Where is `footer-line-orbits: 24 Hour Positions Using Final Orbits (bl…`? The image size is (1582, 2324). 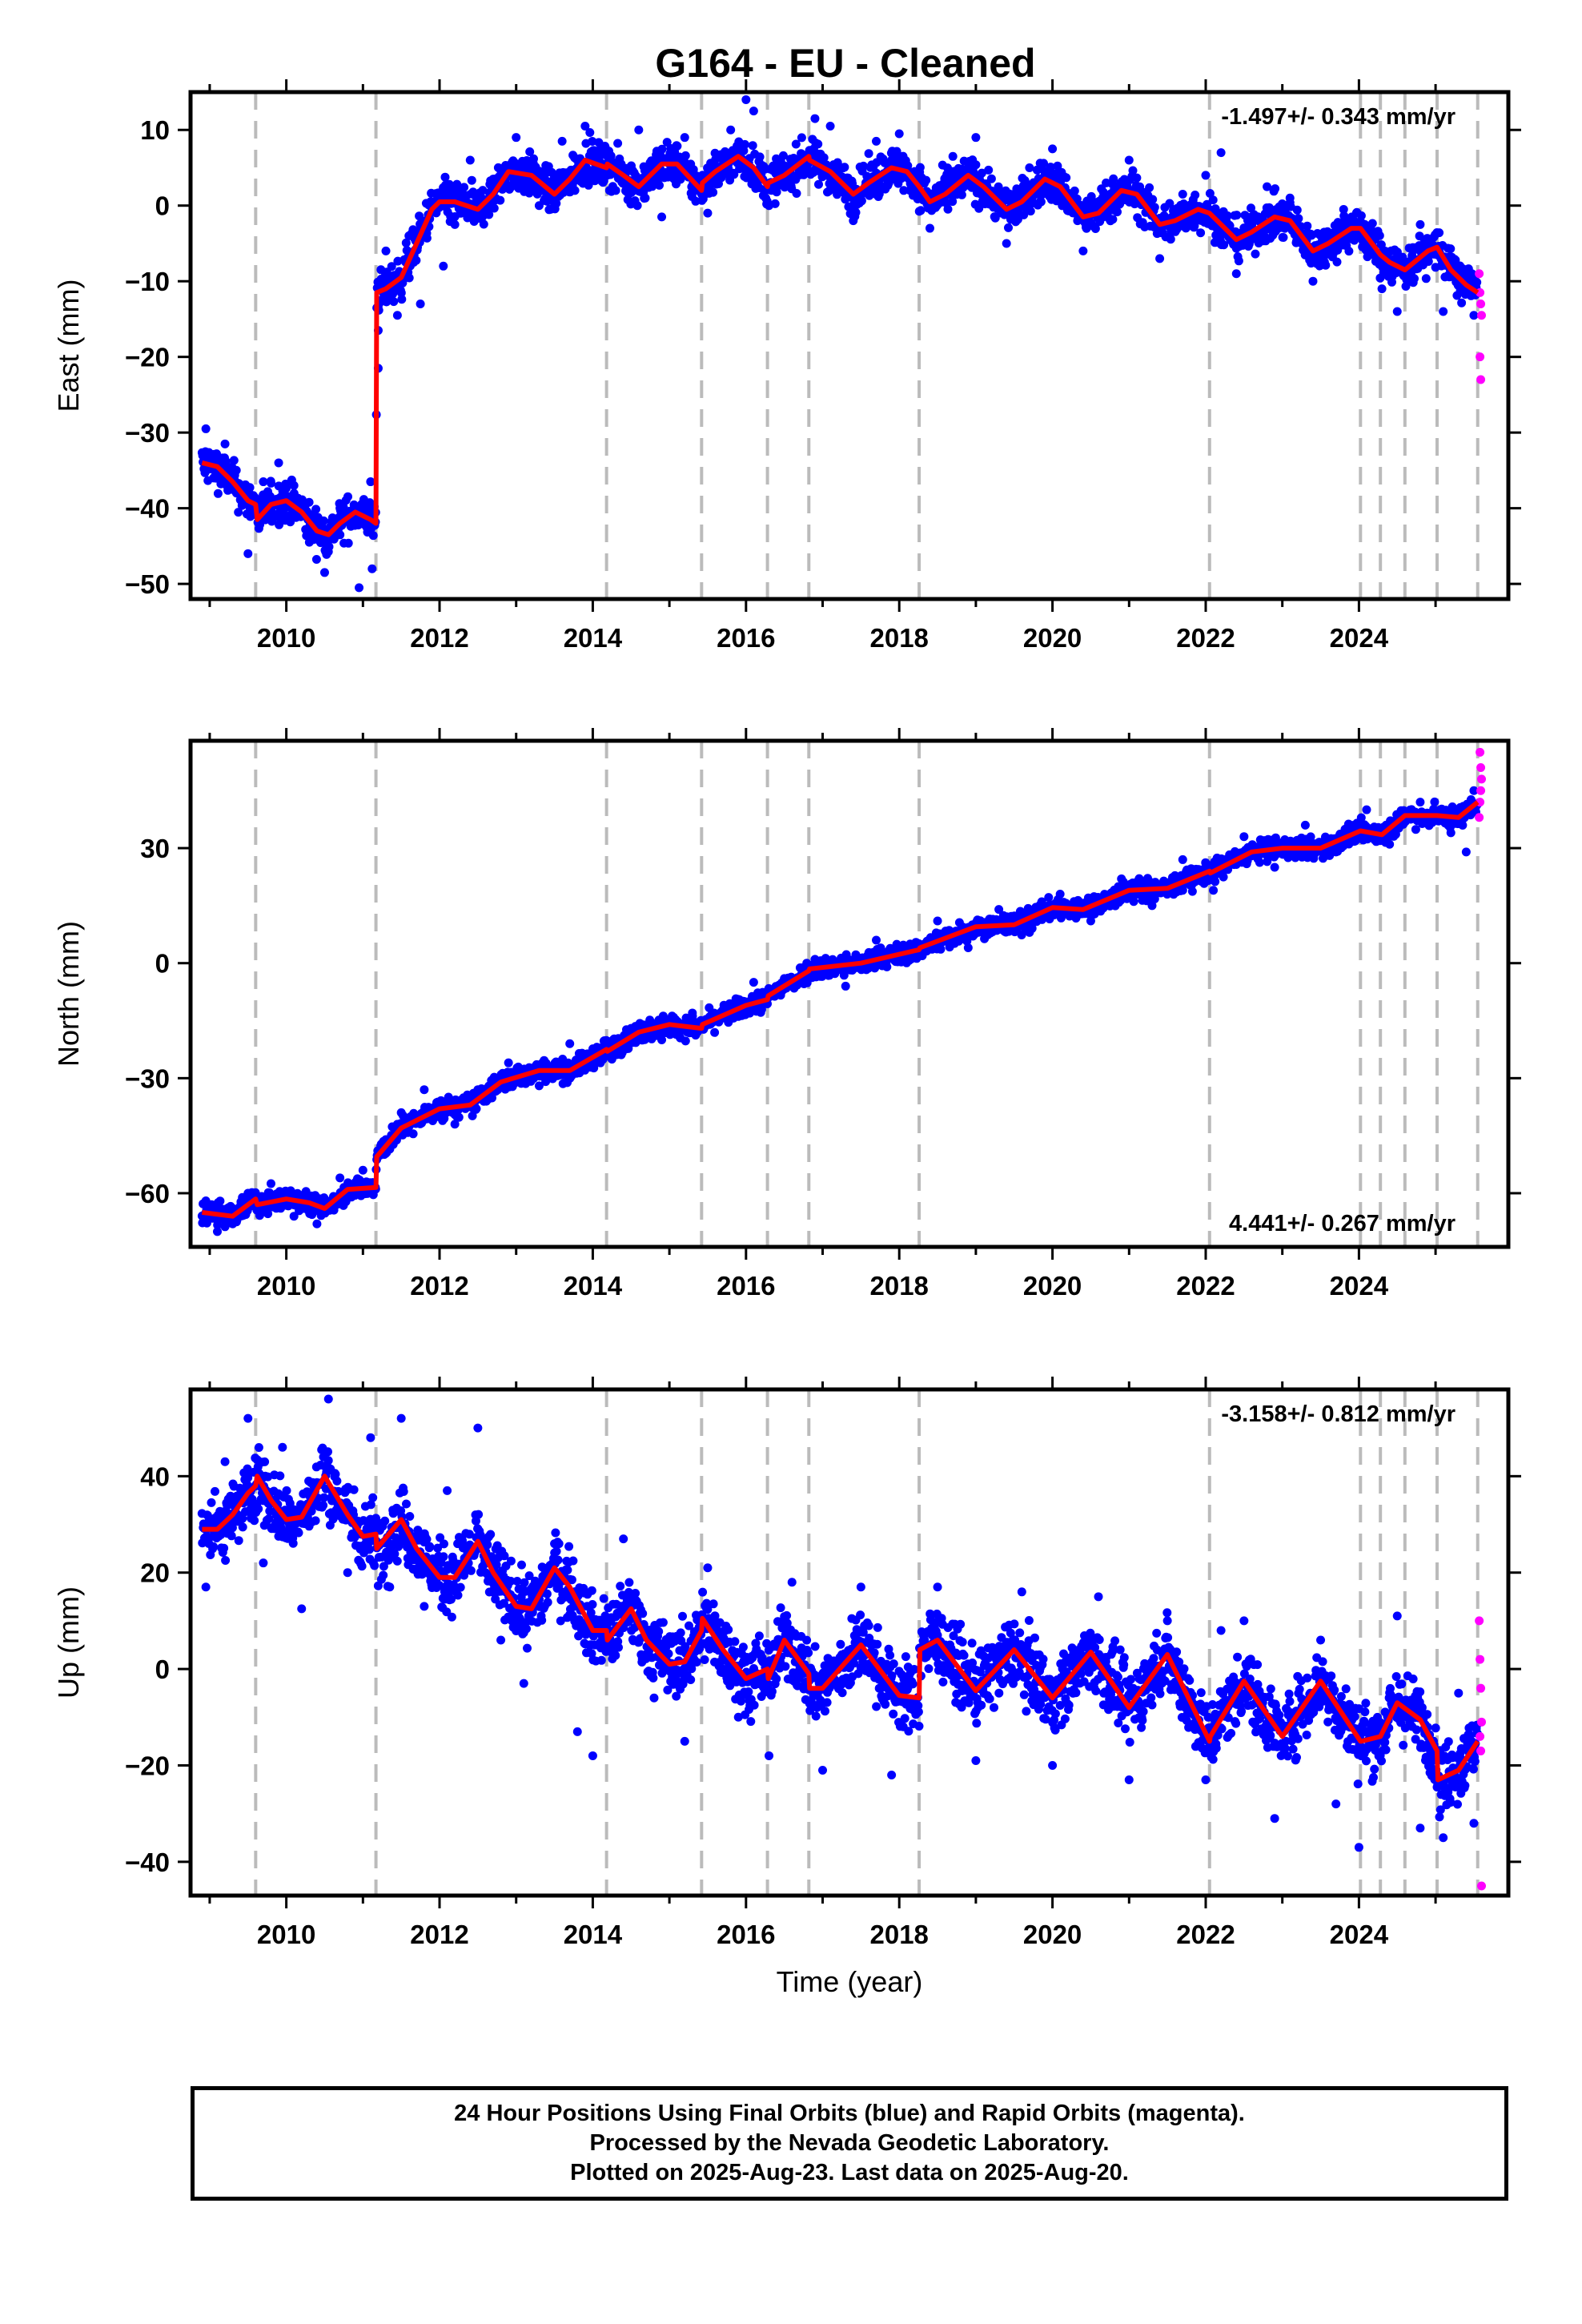 footer-line-orbits: 24 Hour Positions Using Final Orbits (bl… is located at coordinates (849, 2113).